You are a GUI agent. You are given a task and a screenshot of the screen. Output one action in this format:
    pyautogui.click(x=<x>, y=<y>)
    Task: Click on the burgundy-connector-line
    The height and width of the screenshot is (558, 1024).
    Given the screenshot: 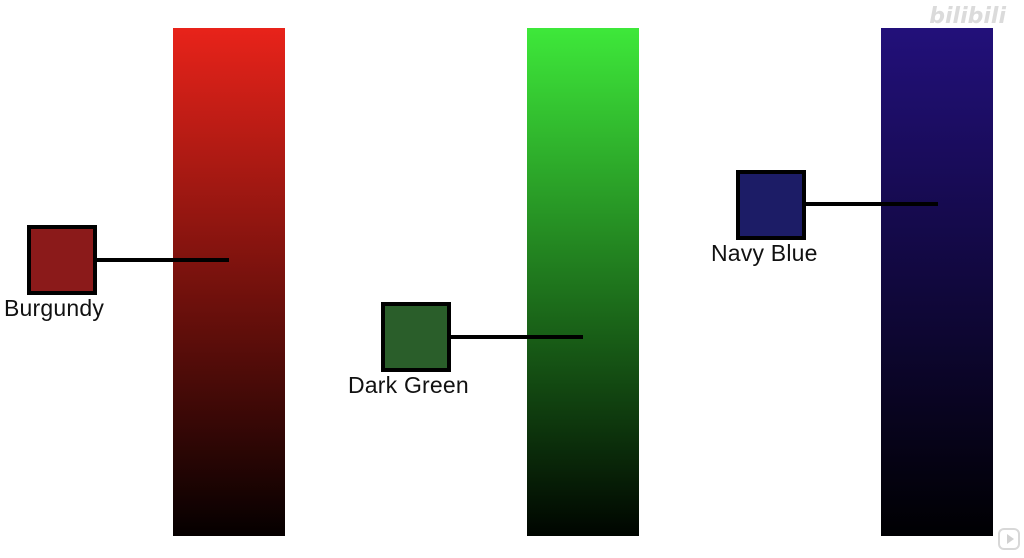 What is the action you would take?
    pyautogui.click(x=162, y=260)
    